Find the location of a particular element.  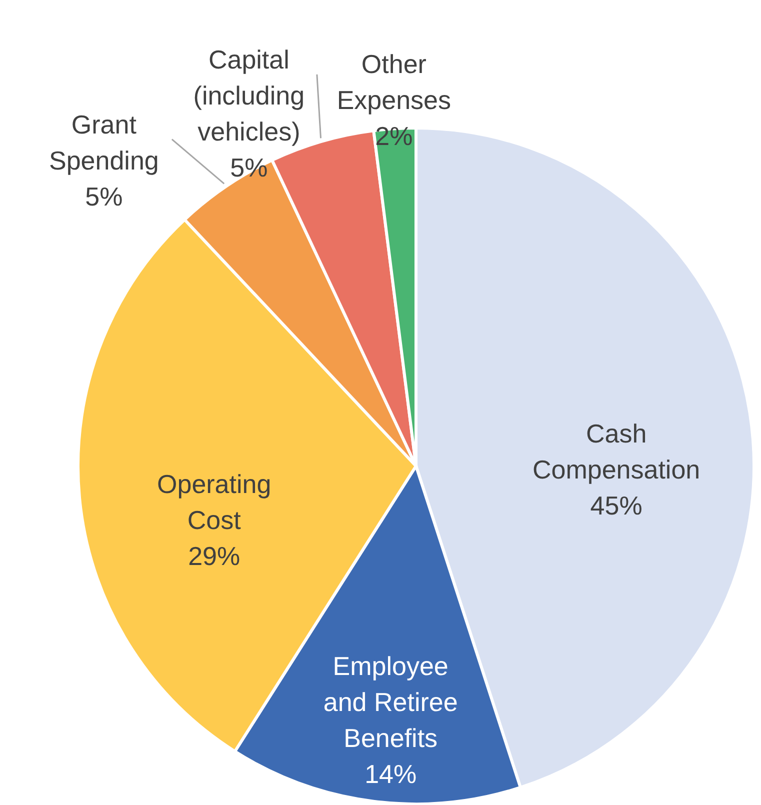

slice-label: Other Expenses is located at coordinates (394, 82).